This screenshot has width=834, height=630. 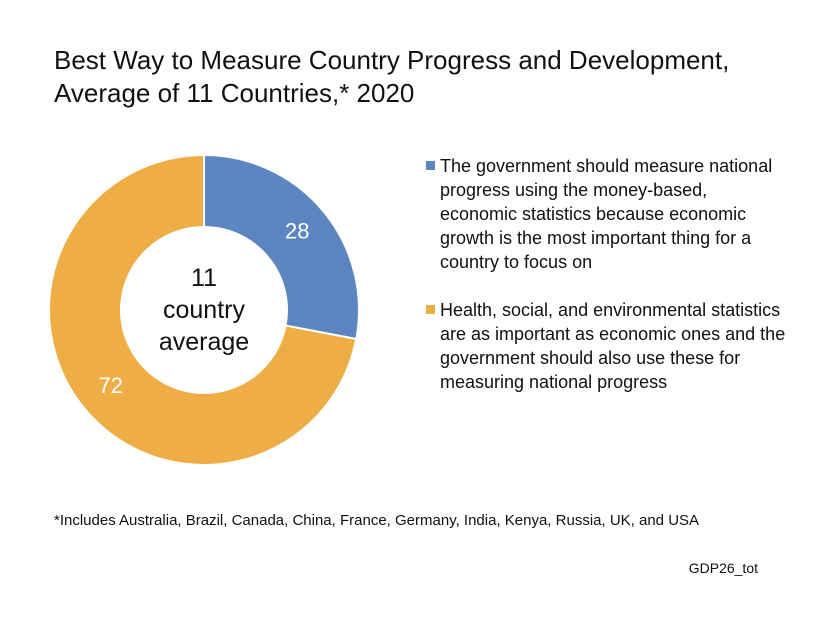 What do you see at coordinates (430, 165) in the screenshot?
I see `legend-swatch-economic` at bounding box center [430, 165].